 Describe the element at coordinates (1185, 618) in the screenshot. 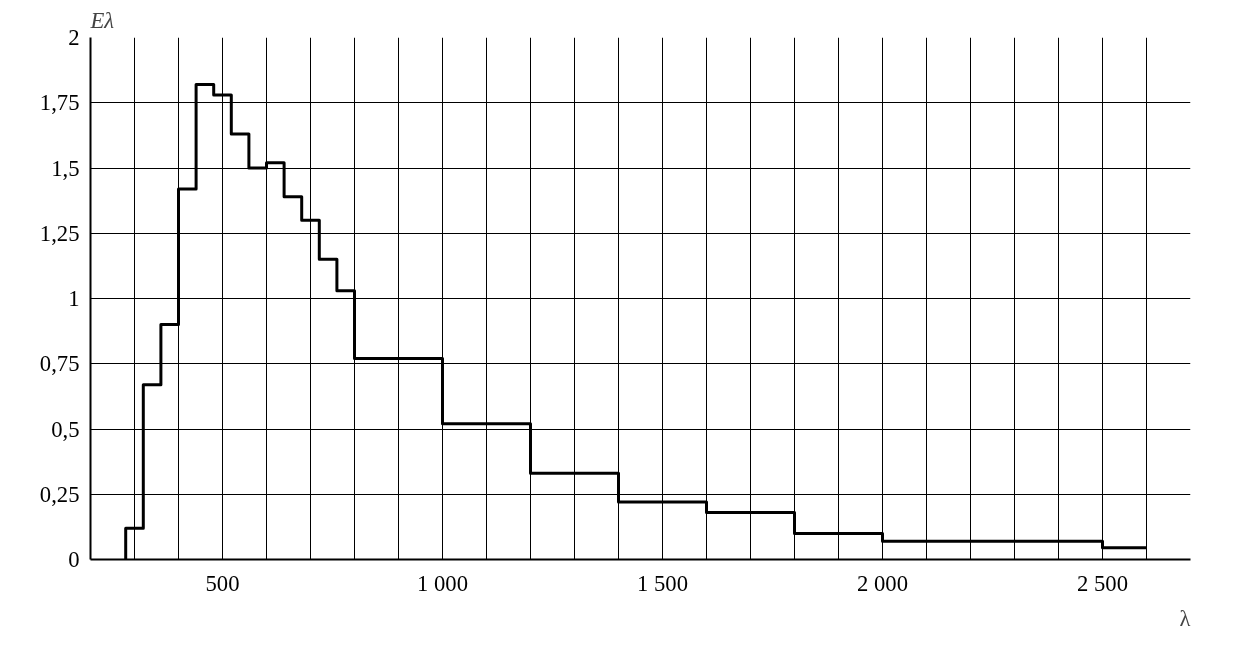

I see `x-axis-title: λ` at that location.